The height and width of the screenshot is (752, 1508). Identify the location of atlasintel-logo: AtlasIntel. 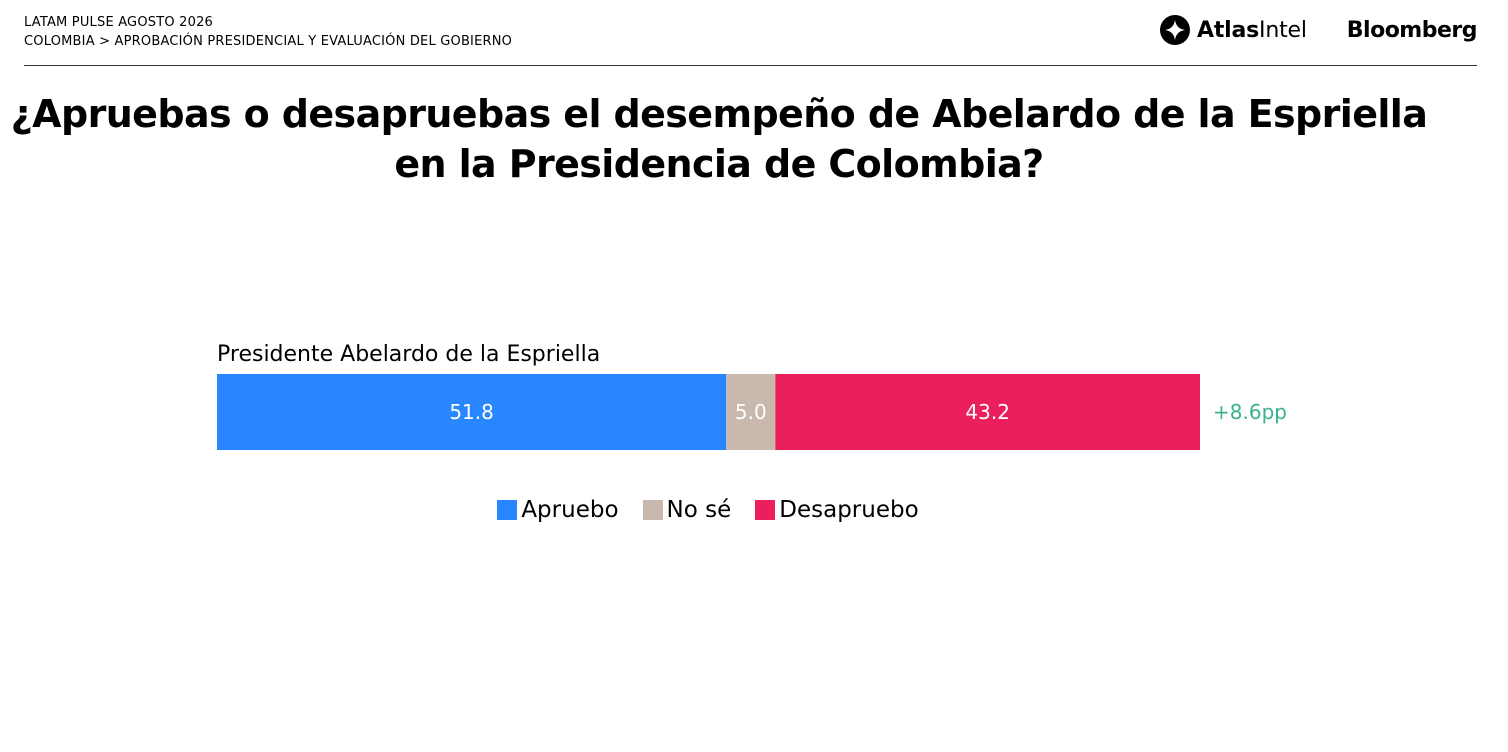
(1233, 30).